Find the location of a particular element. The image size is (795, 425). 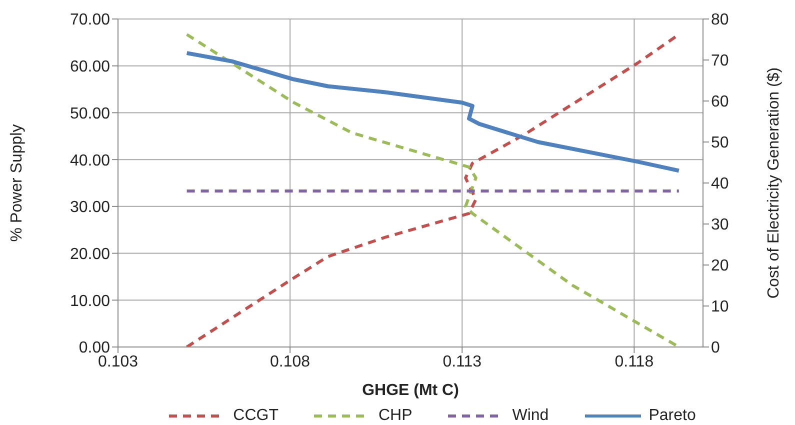

y-tick-label: 20.00 is located at coordinates (90, 254).